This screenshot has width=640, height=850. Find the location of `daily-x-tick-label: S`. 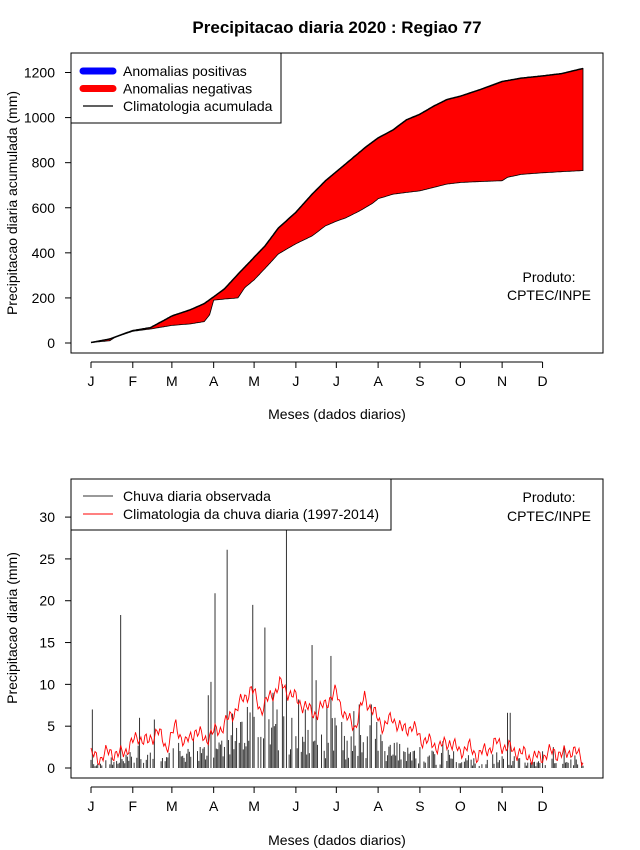

daily-x-tick-label: S is located at coordinates (419, 806).